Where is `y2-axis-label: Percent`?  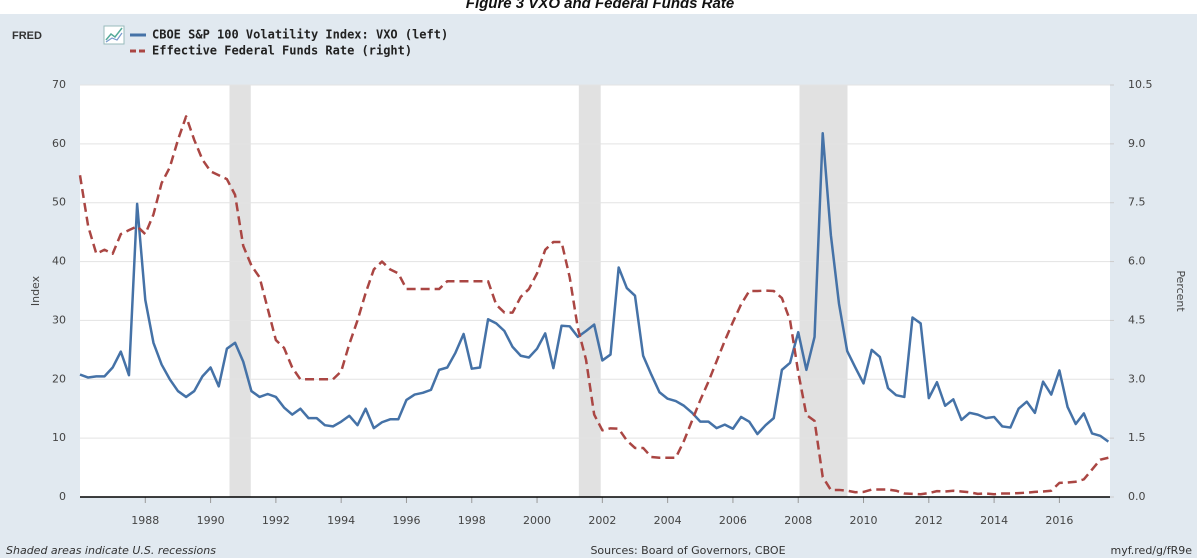
y2-axis-label: Percent is located at coordinates (1180, 291).